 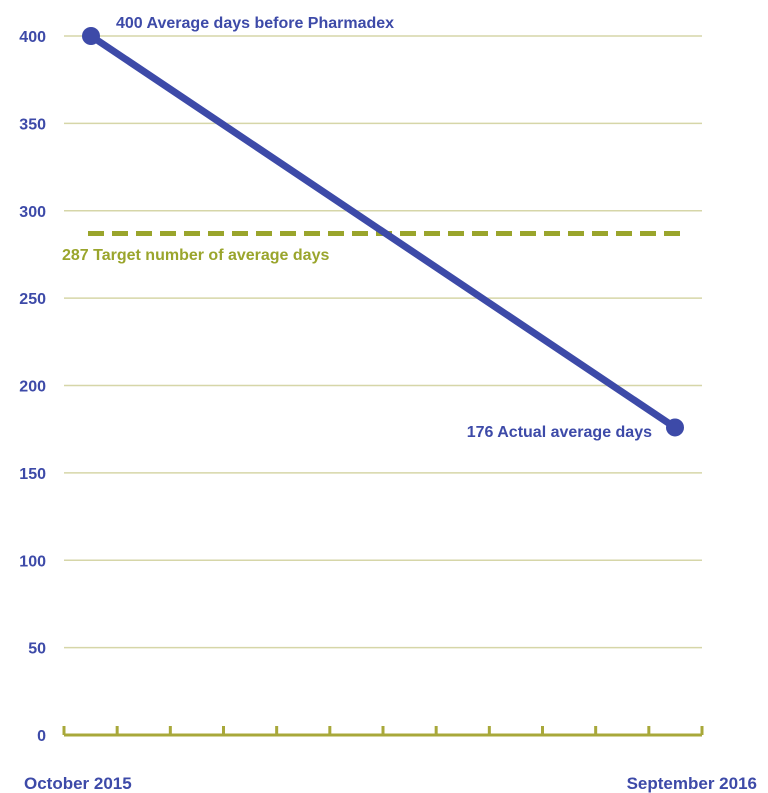 What do you see at coordinates (195, 255) in the screenshot?
I see `annotation-target: 287 Target number of average days` at bounding box center [195, 255].